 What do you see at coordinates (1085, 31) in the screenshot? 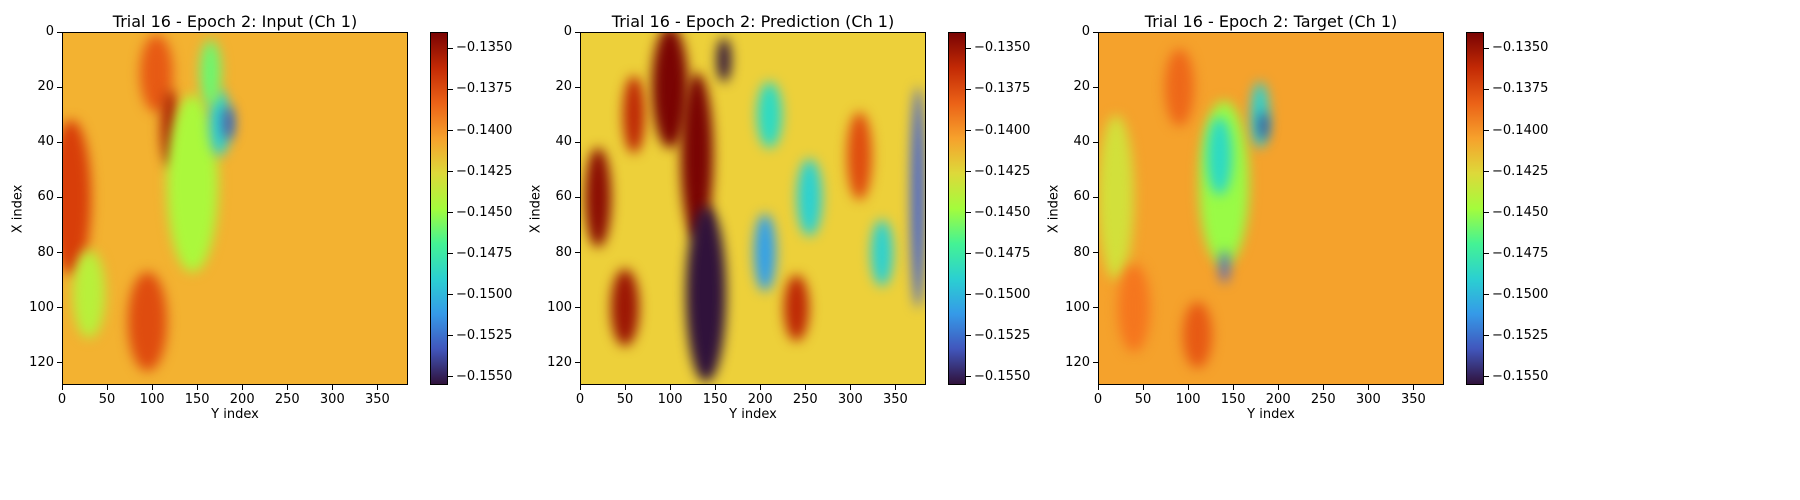
I see `y-tick-label: 0` at bounding box center [1085, 31].